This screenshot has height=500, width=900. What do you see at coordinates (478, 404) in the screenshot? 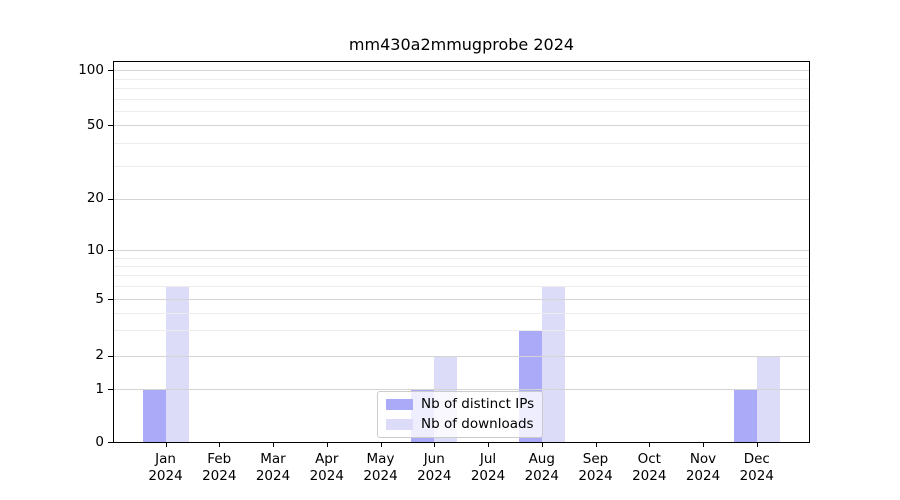
I see `legend-label-distinct-ips: Nb of distinct IPs` at bounding box center [478, 404].